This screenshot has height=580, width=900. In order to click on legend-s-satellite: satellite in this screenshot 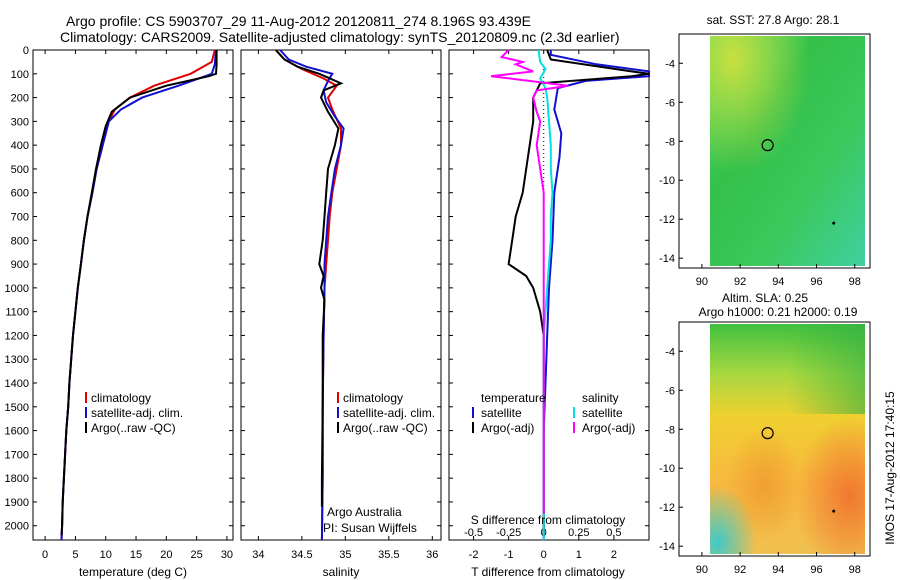, I will do `click(602, 413)`.